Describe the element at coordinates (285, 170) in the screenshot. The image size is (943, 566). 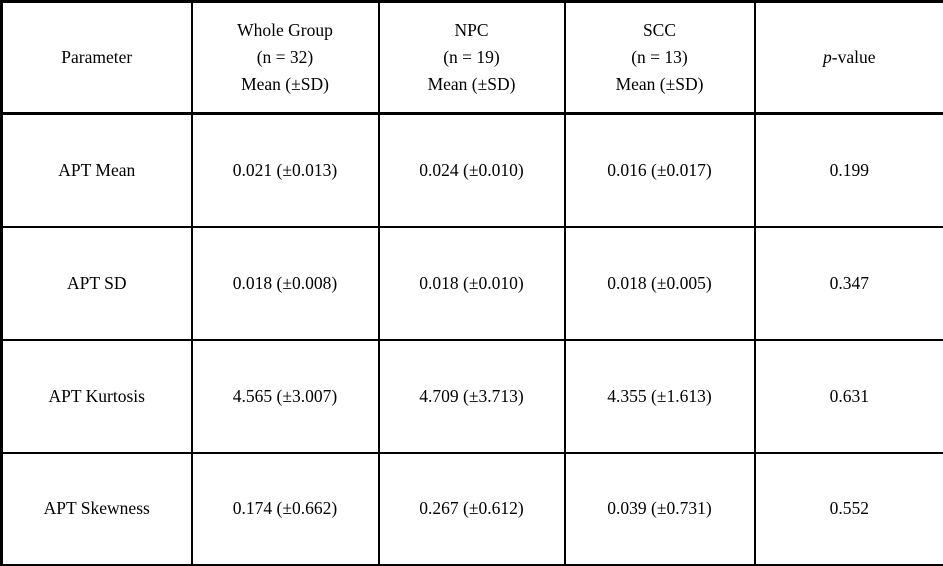
I see `cell-whole-group: 0.021 (±0.013)` at that location.